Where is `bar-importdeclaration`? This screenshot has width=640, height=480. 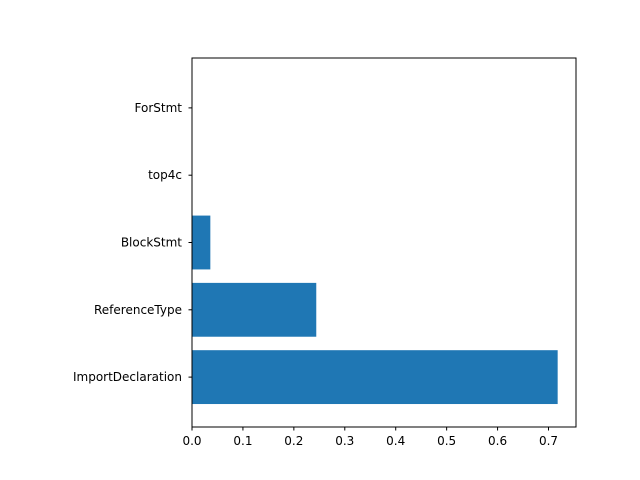
bar-importdeclaration is located at coordinates (375, 377).